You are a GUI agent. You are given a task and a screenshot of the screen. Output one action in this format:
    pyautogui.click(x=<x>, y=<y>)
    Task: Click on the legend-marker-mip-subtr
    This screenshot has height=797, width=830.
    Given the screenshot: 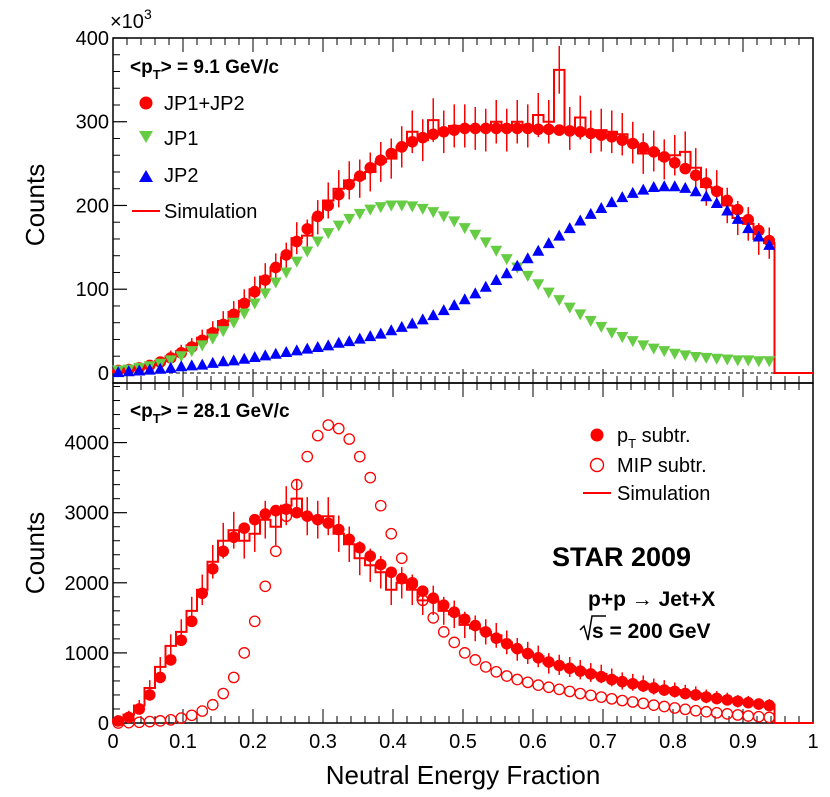 What is the action you would take?
    pyautogui.click(x=597, y=465)
    